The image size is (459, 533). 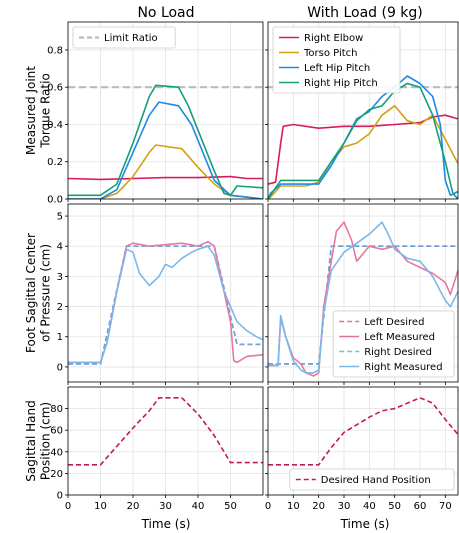 What do you see at coordinates (445, 506) in the screenshot?
I see `x-tick-label: 70` at bounding box center [445, 506].